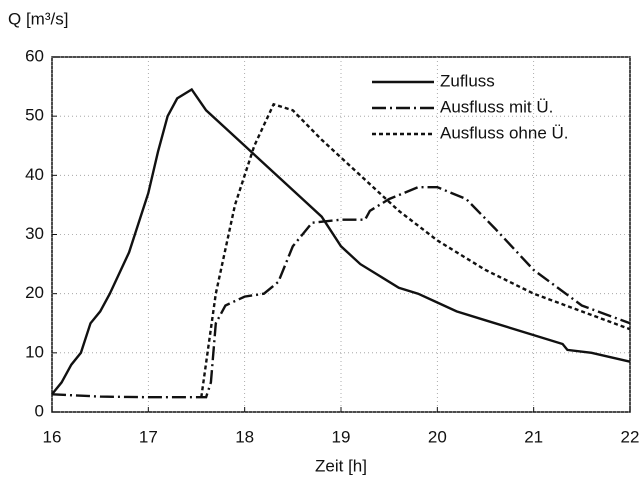  I want to click on legend-label: Ausfluss ohne Ü., so click(504, 132).